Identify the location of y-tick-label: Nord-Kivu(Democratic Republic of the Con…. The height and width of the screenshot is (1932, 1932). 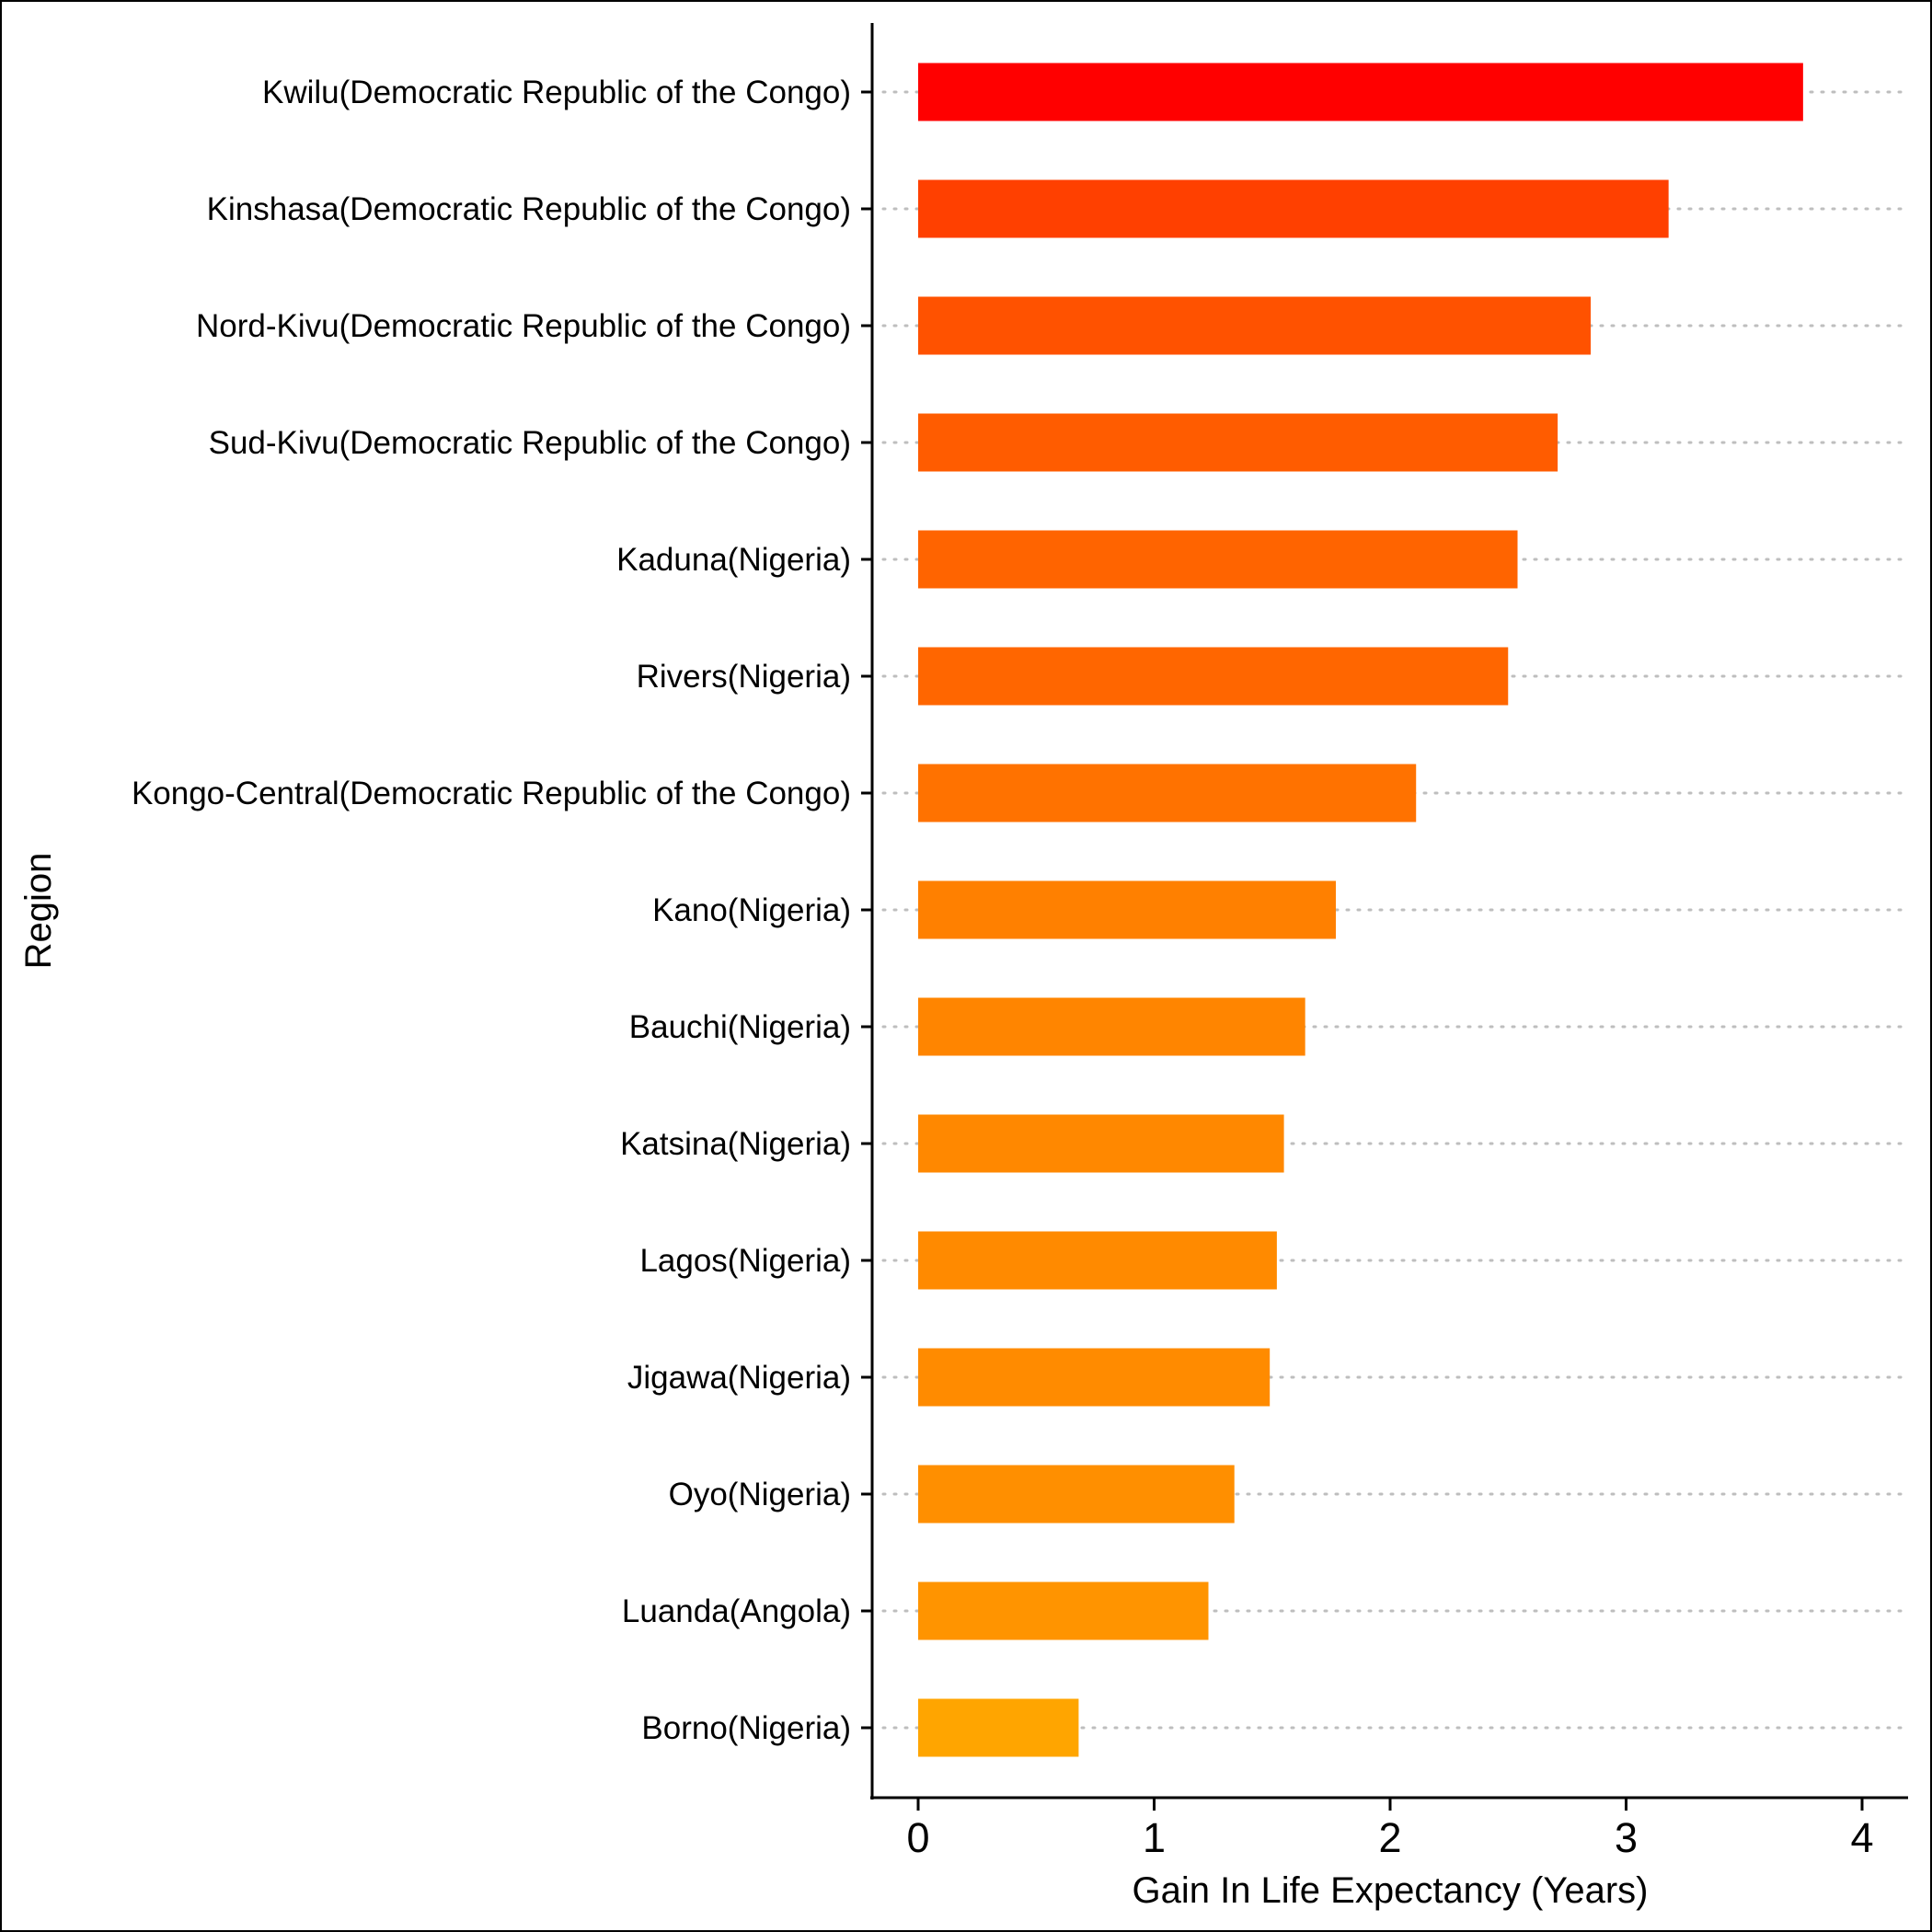
(523, 326).